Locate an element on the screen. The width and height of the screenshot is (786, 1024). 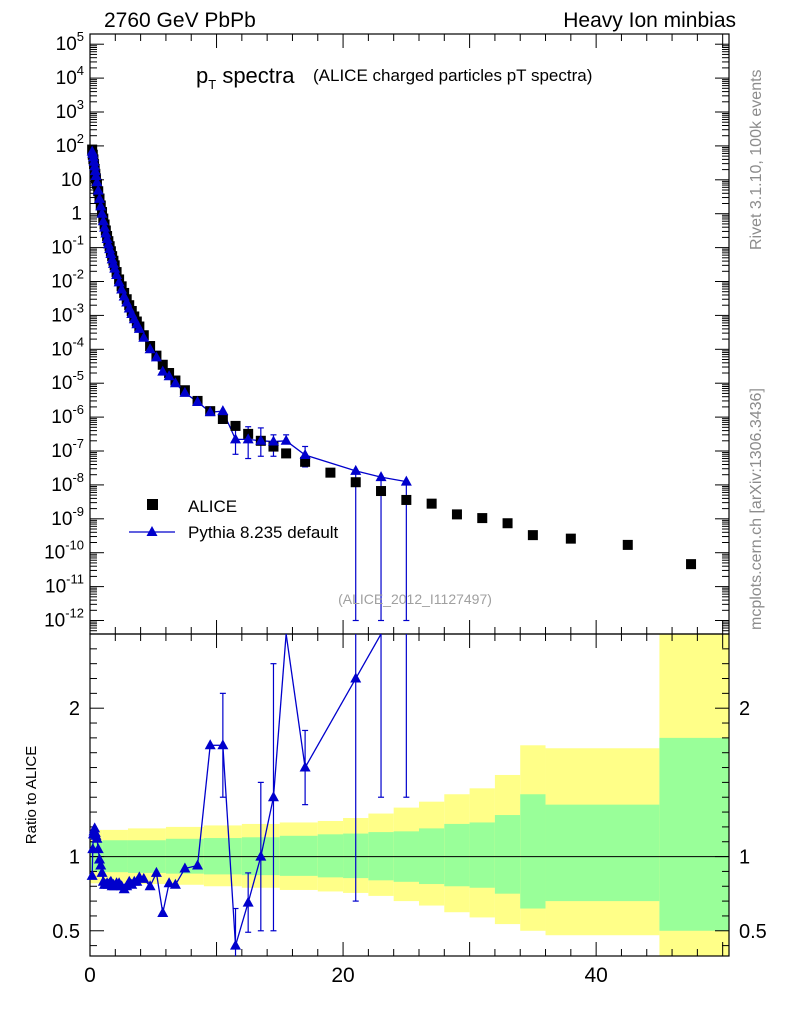
chart-title: pT spectra is located at coordinates (245, 77).